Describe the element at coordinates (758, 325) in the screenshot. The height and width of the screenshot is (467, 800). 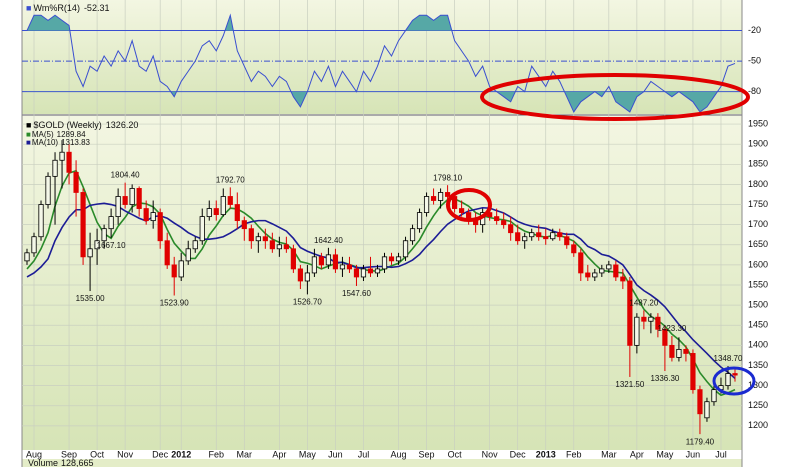
I see `y-tick-label: 1450` at that location.